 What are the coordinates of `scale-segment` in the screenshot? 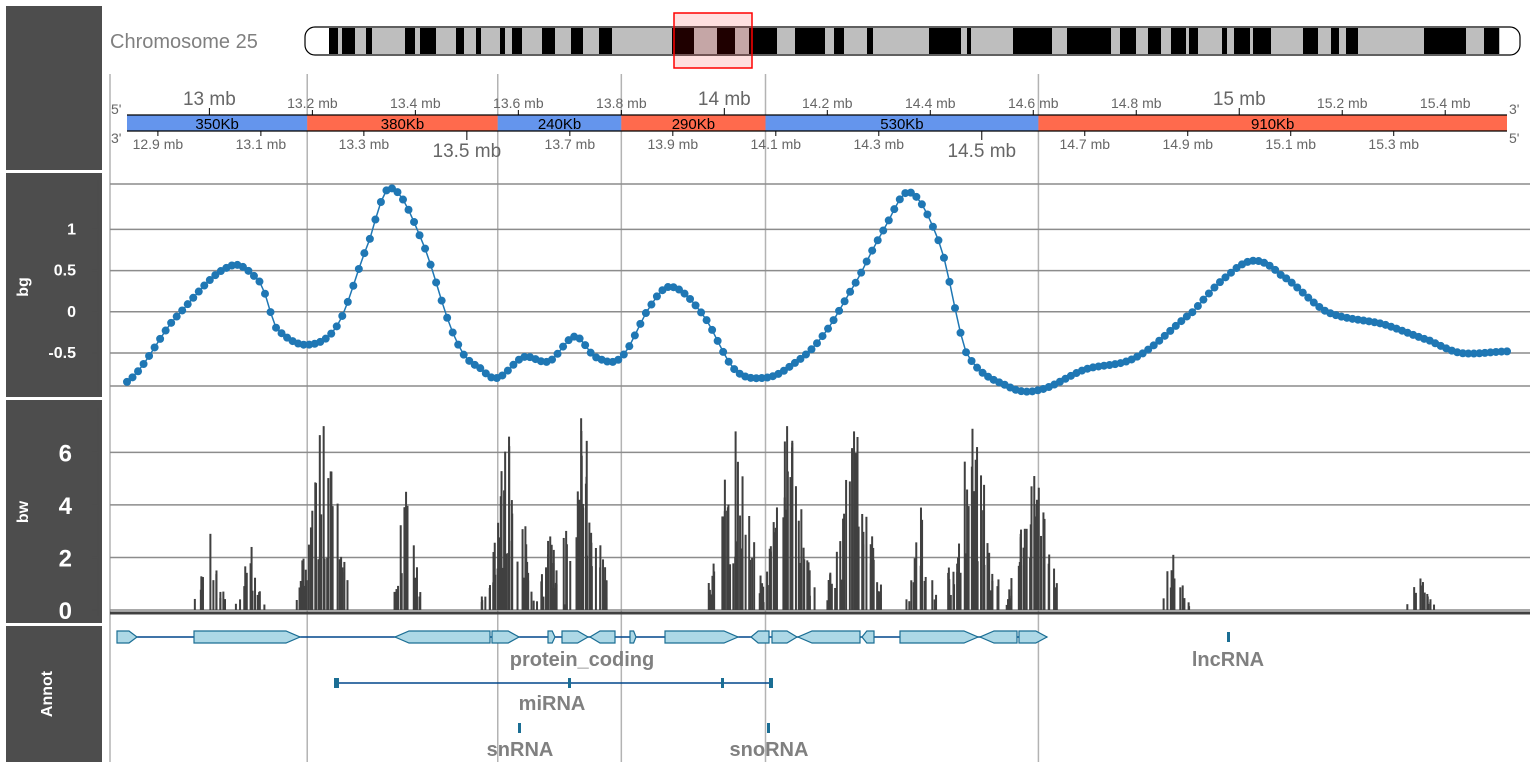 It's located at (902, 123).